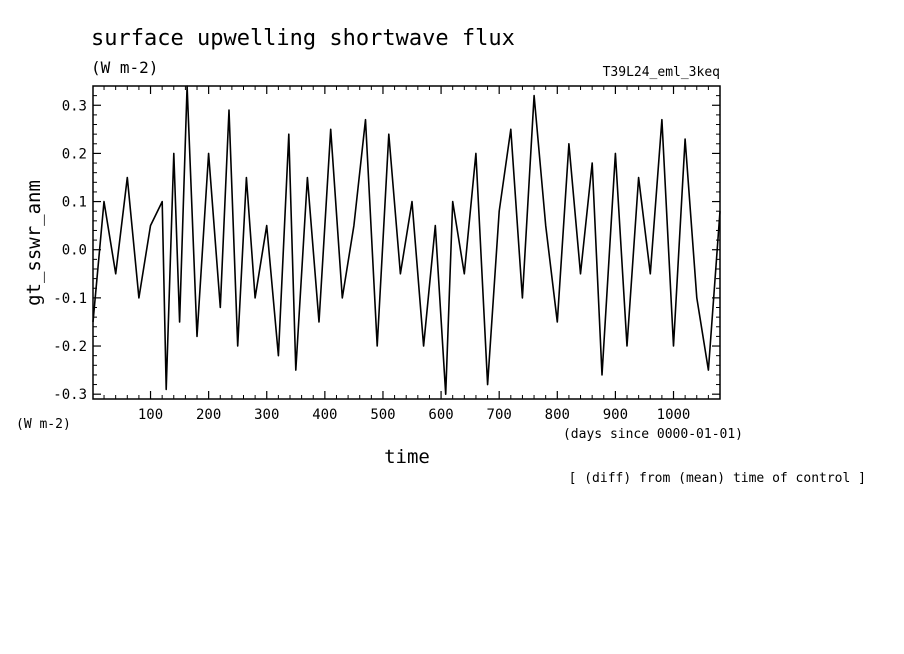 This screenshot has height=654, width=904. What do you see at coordinates (70, 347) in the screenshot?
I see `y-tick-label: -0.2` at bounding box center [70, 347].